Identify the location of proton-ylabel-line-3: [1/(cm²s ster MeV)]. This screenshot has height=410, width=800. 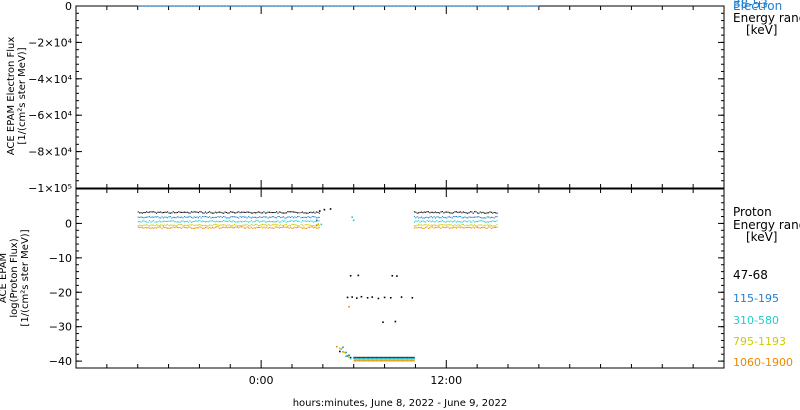
(25, 277).